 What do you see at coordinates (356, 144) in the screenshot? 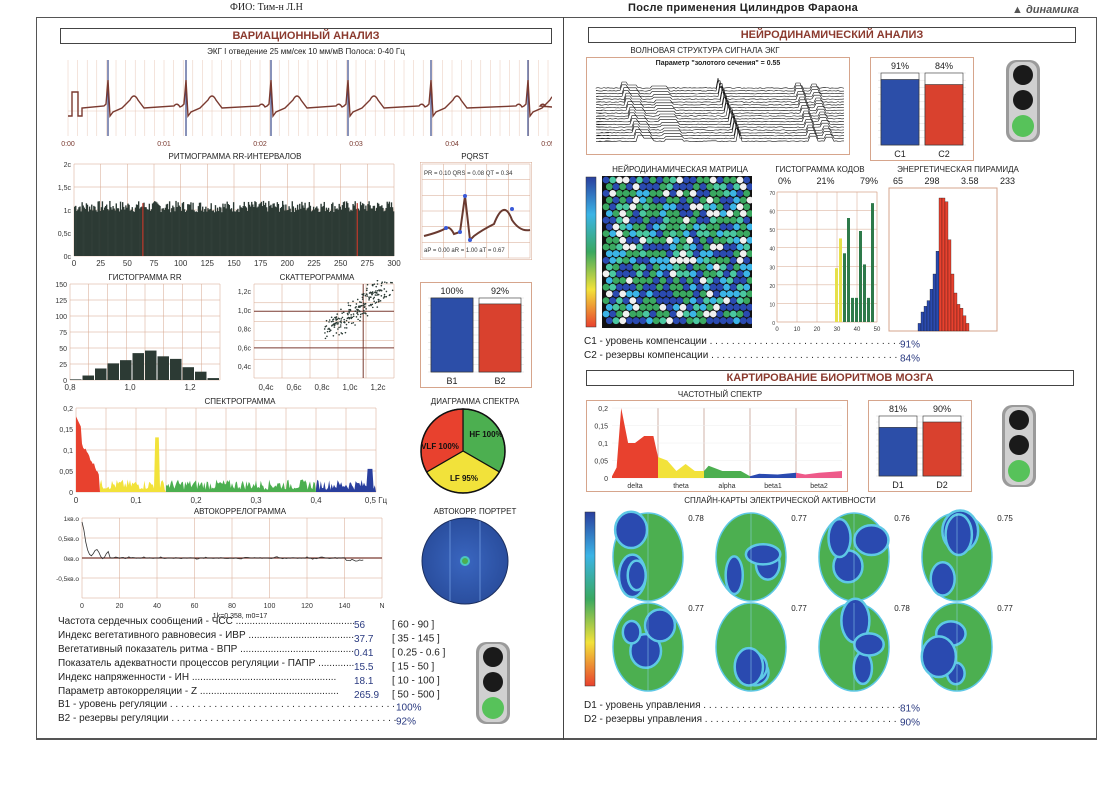
I see `ecg-tick: 0:03` at bounding box center [356, 144].